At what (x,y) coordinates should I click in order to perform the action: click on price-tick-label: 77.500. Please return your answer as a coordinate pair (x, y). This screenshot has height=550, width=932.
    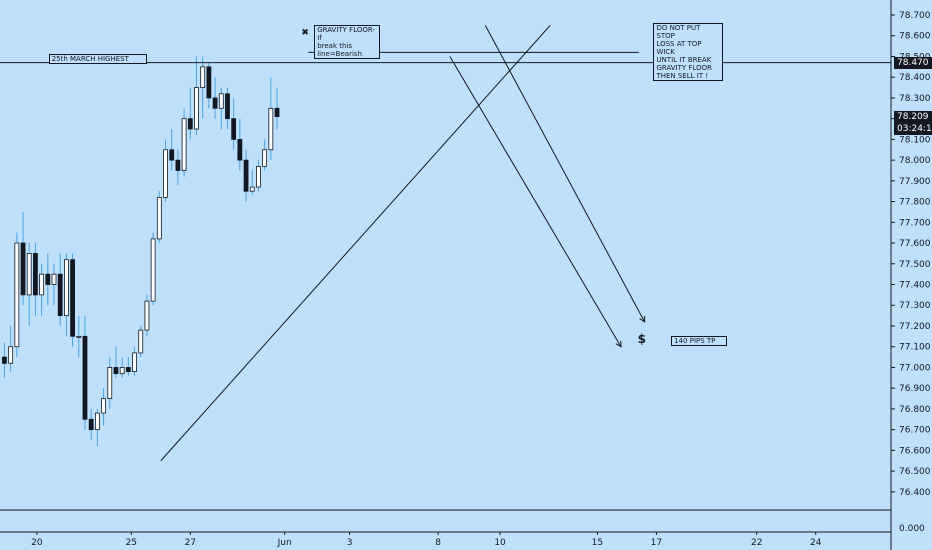
    Looking at the image, I should click on (915, 265).